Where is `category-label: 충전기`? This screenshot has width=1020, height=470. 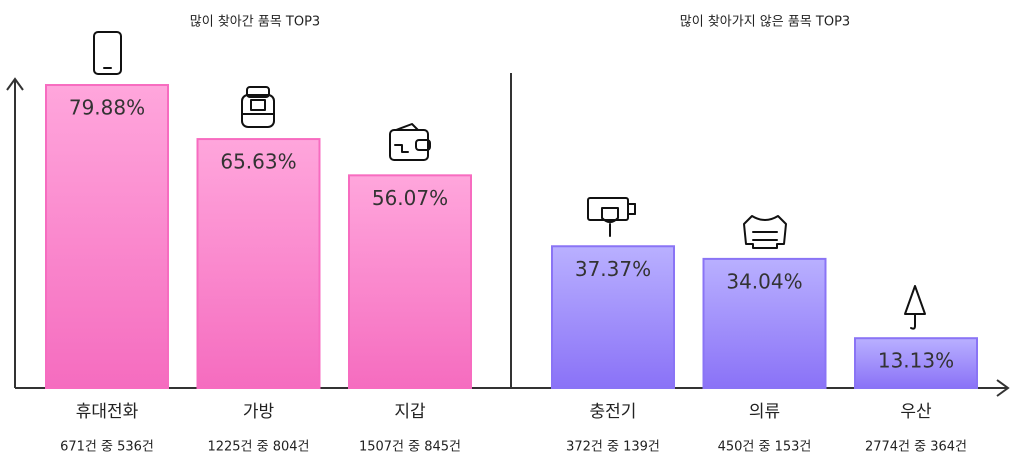 category-label: 충전기 is located at coordinates (613, 412).